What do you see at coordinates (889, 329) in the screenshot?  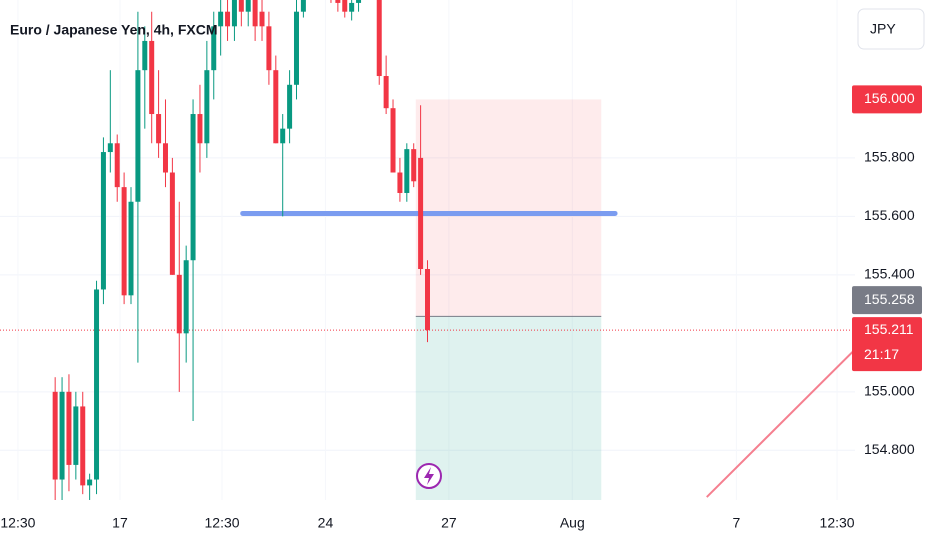 I see `last-price-label: 155.211` at bounding box center [889, 329].